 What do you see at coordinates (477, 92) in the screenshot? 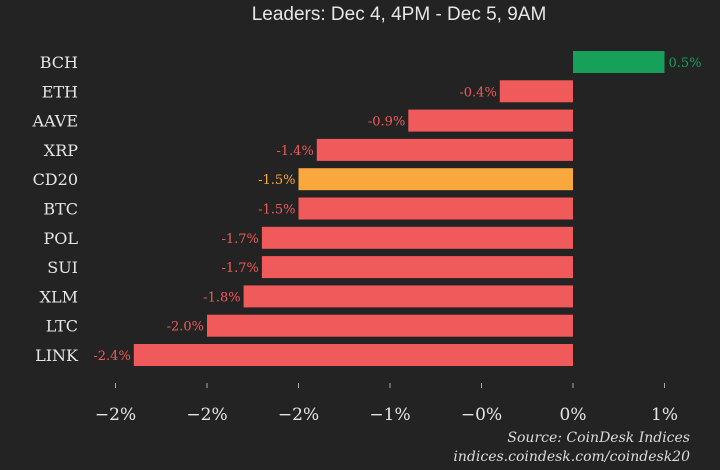
I see `data-label: -0.4%` at bounding box center [477, 92].